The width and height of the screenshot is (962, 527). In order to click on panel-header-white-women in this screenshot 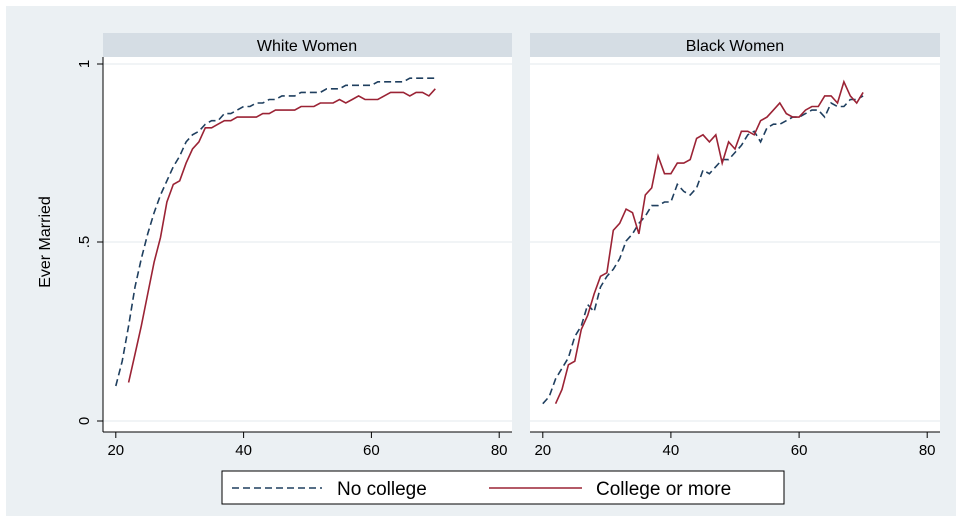, I will do `click(307, 45)`.